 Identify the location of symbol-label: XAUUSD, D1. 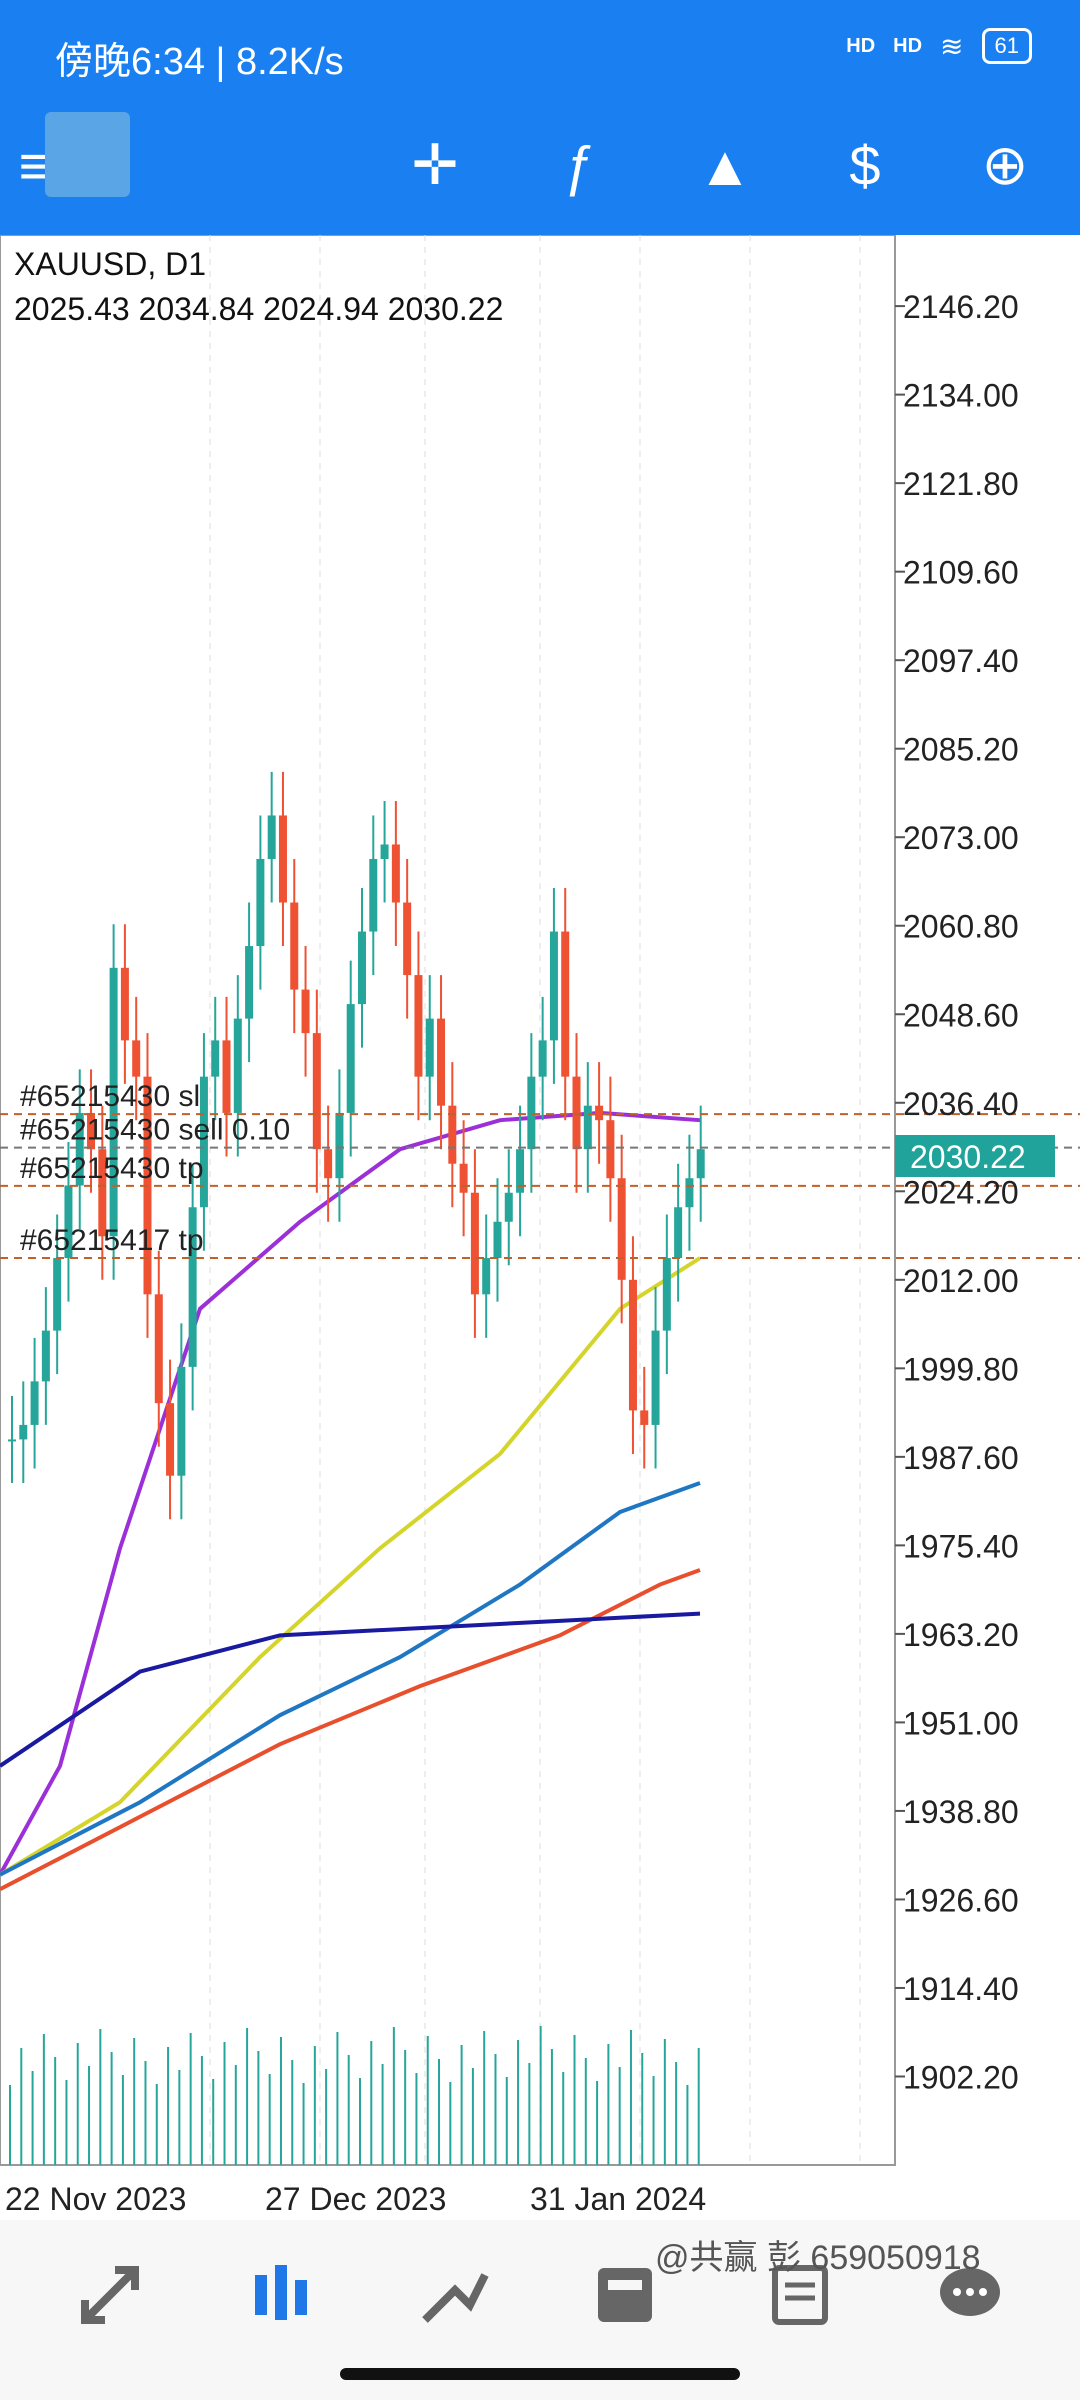
(110, 264).